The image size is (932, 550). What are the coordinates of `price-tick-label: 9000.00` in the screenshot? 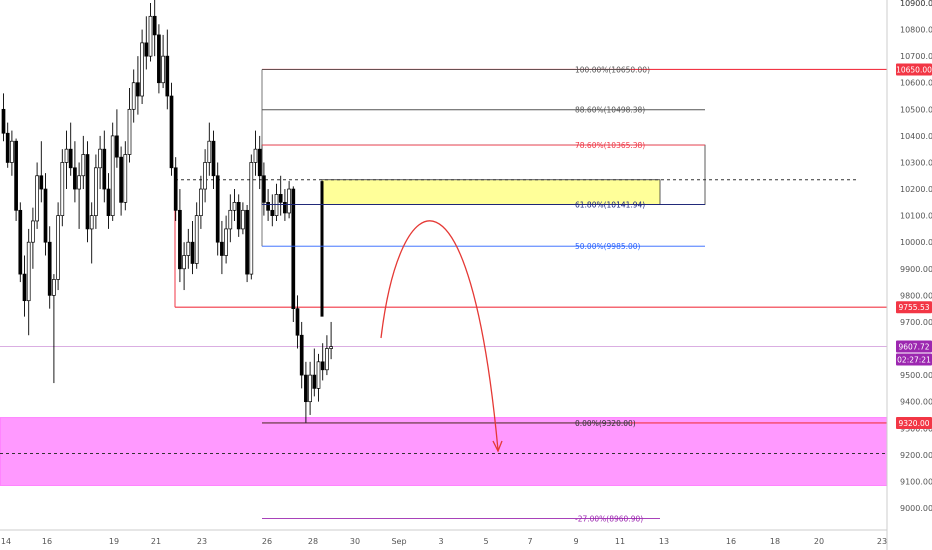 It's located at (916, 508).